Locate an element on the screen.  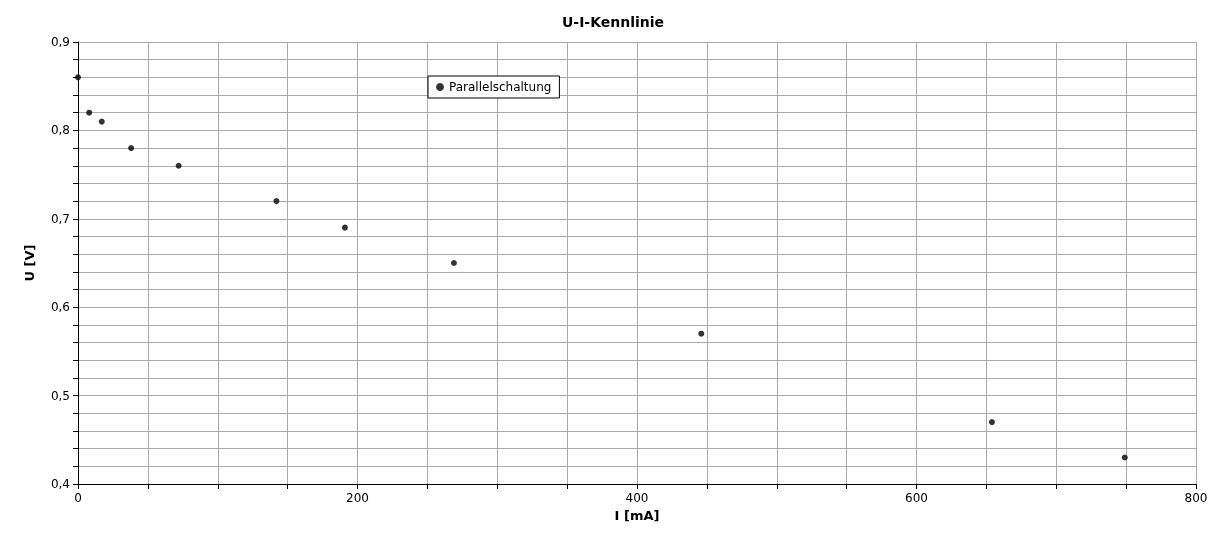
x-tick-label: 0 is located at coordinates (78, 498).